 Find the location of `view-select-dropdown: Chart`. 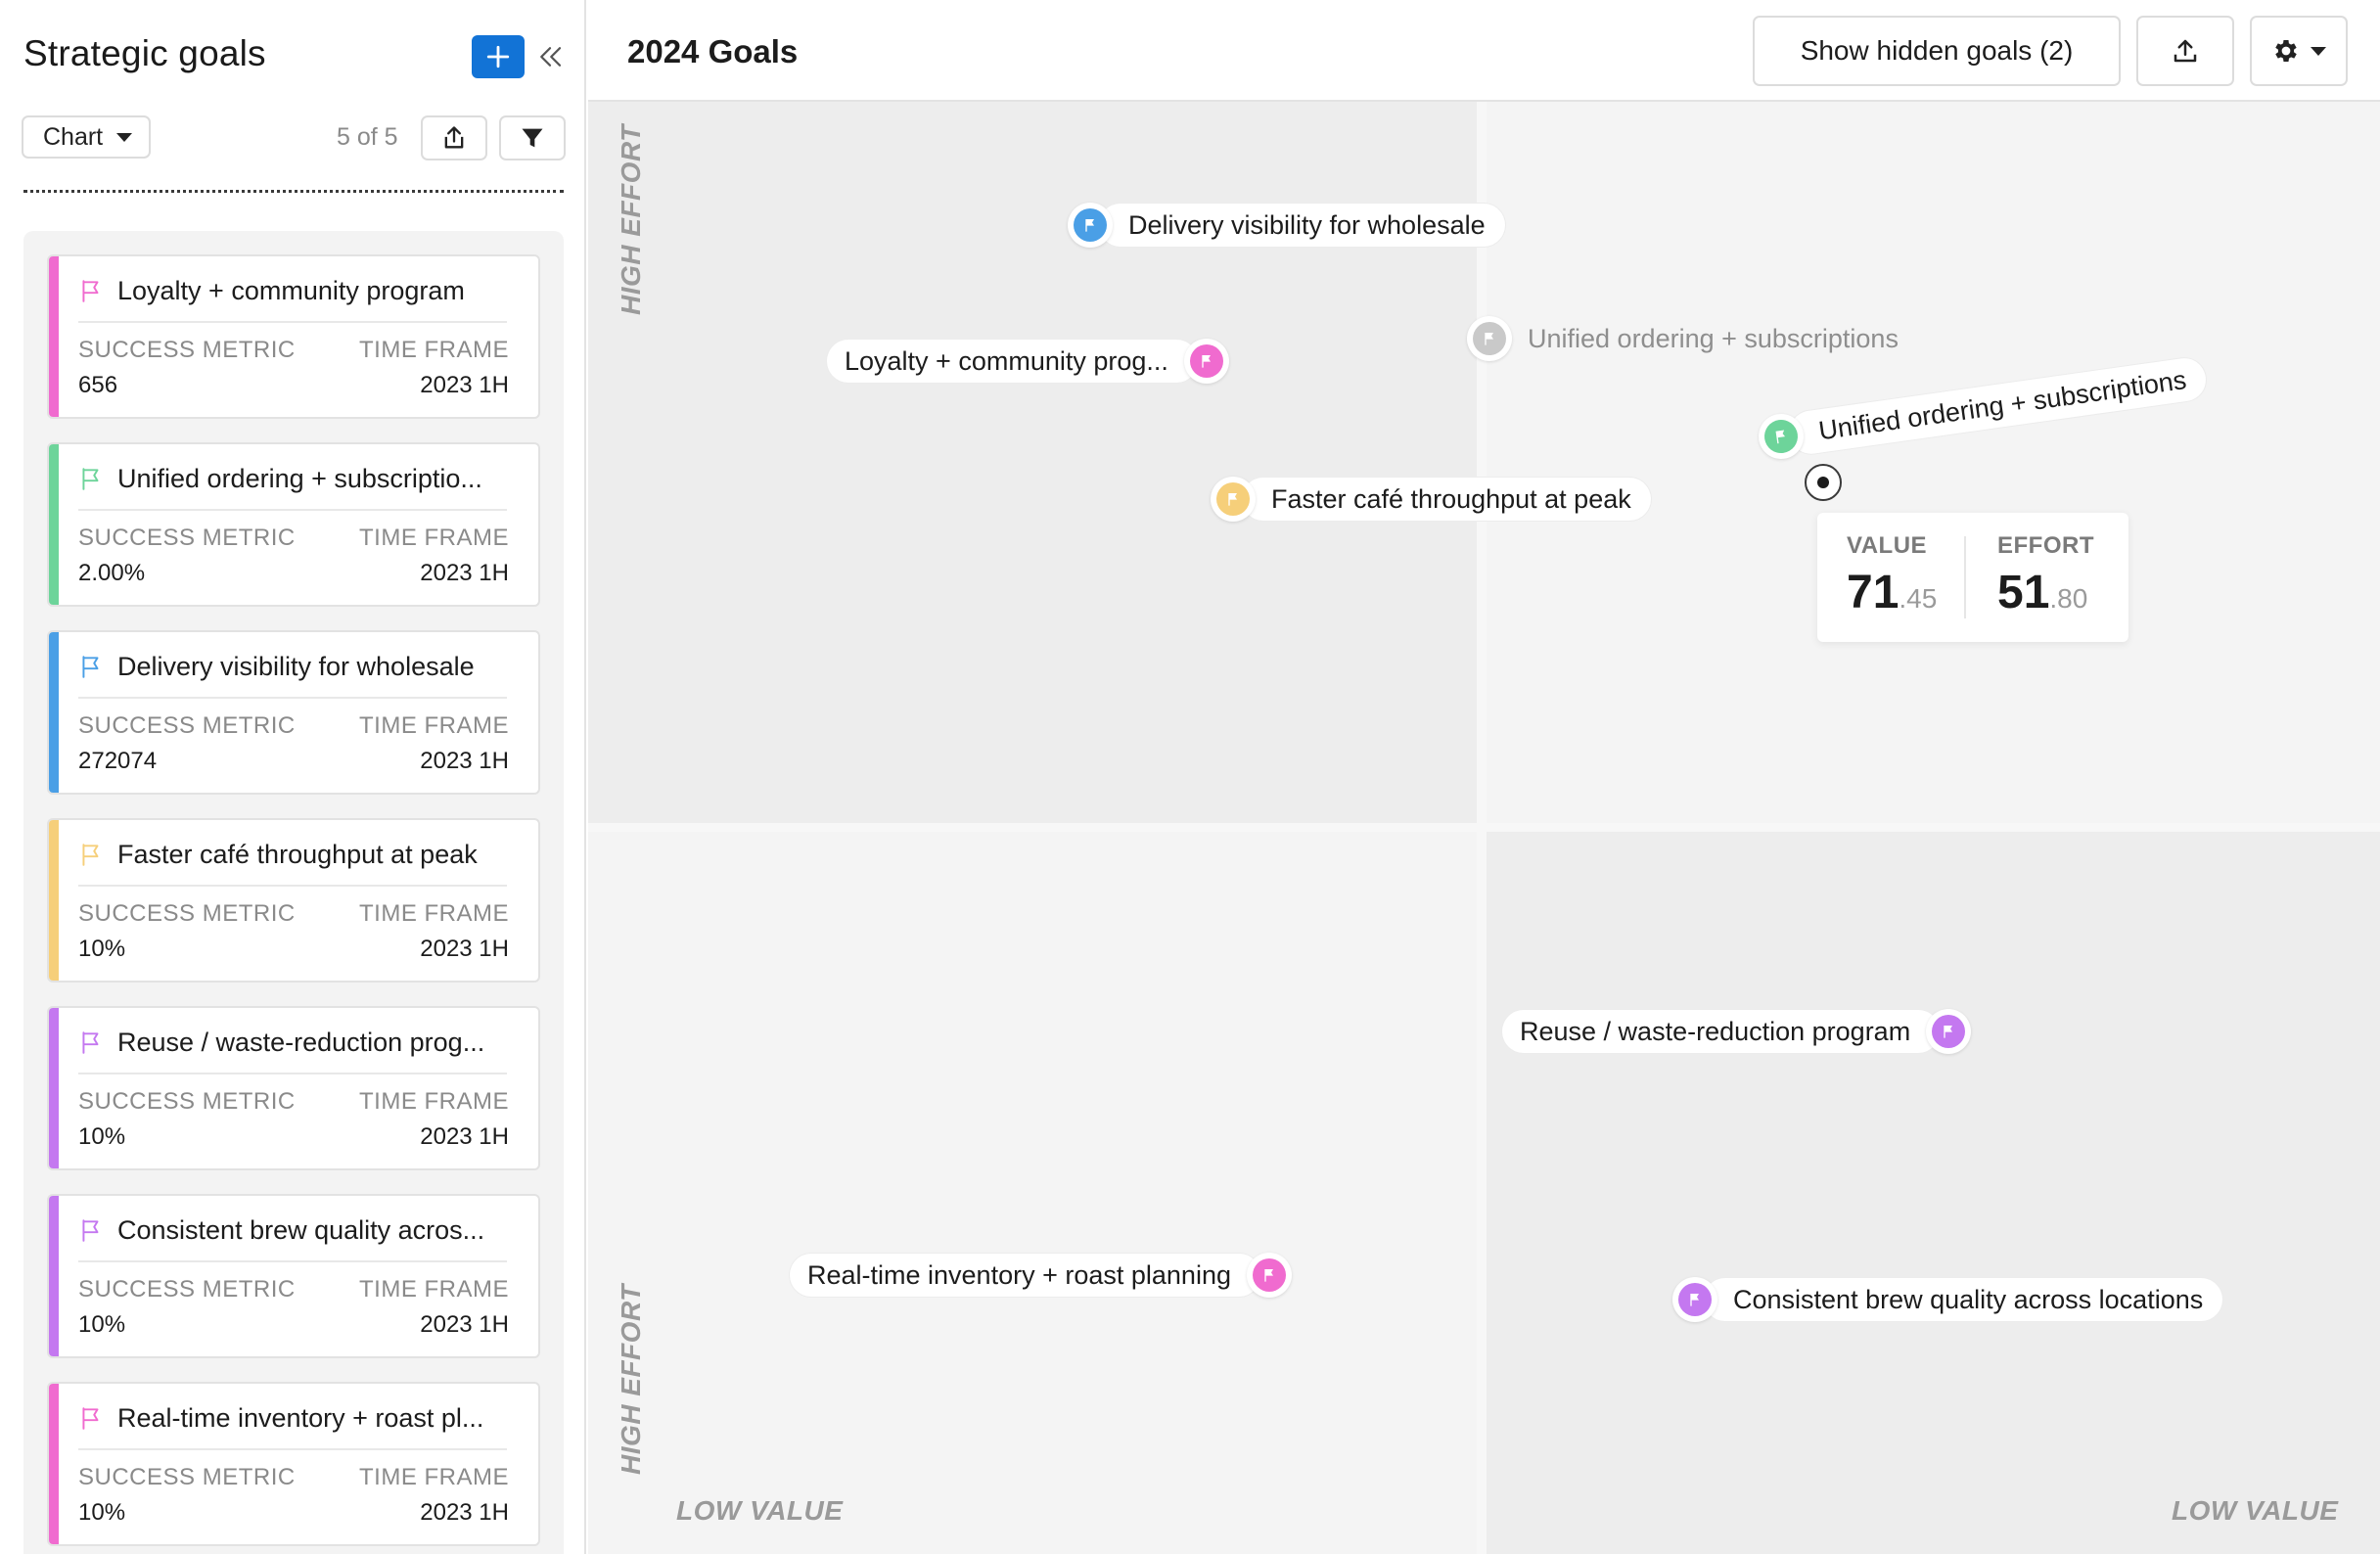

view-select-dropdown: Chart is located at coordinates (86, 137).